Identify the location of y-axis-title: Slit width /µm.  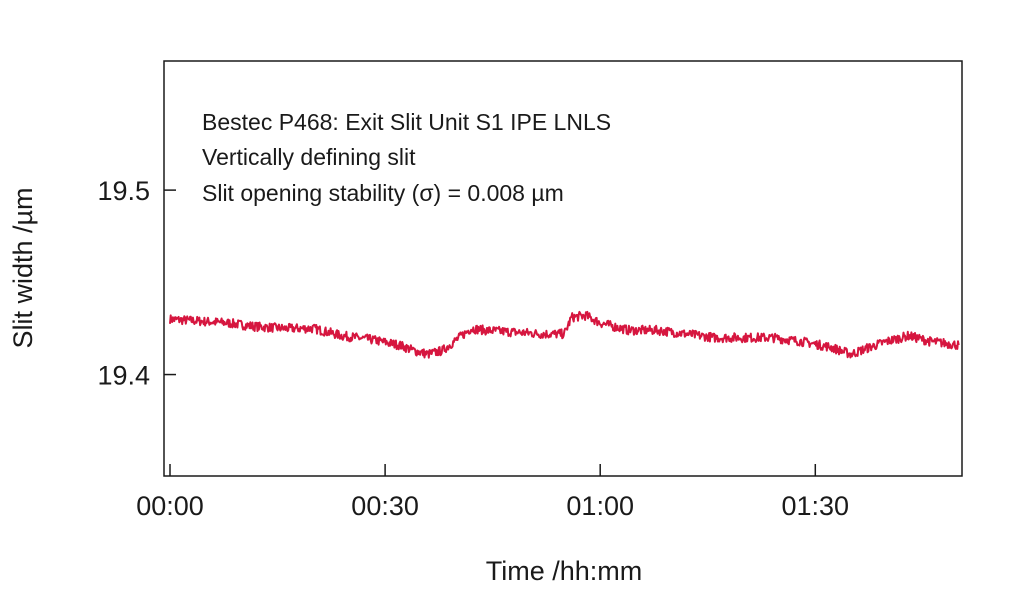
(23, 267).